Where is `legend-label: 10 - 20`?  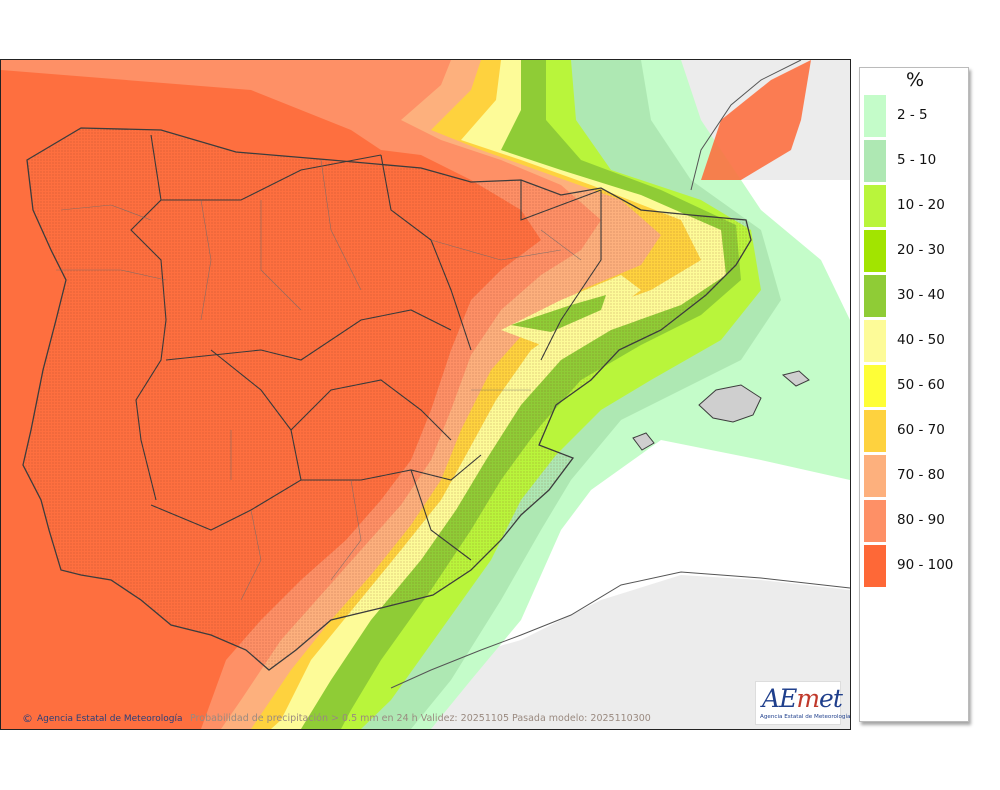
legend-label: 10 - 20 is located at coordinates (921, 205).